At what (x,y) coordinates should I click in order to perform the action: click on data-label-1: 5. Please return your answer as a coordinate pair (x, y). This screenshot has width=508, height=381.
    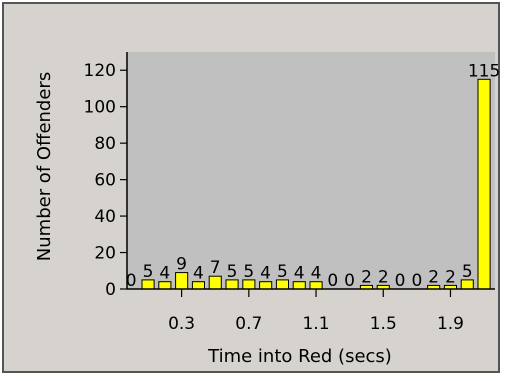
    Looking at the image, I should click on (148, 272).